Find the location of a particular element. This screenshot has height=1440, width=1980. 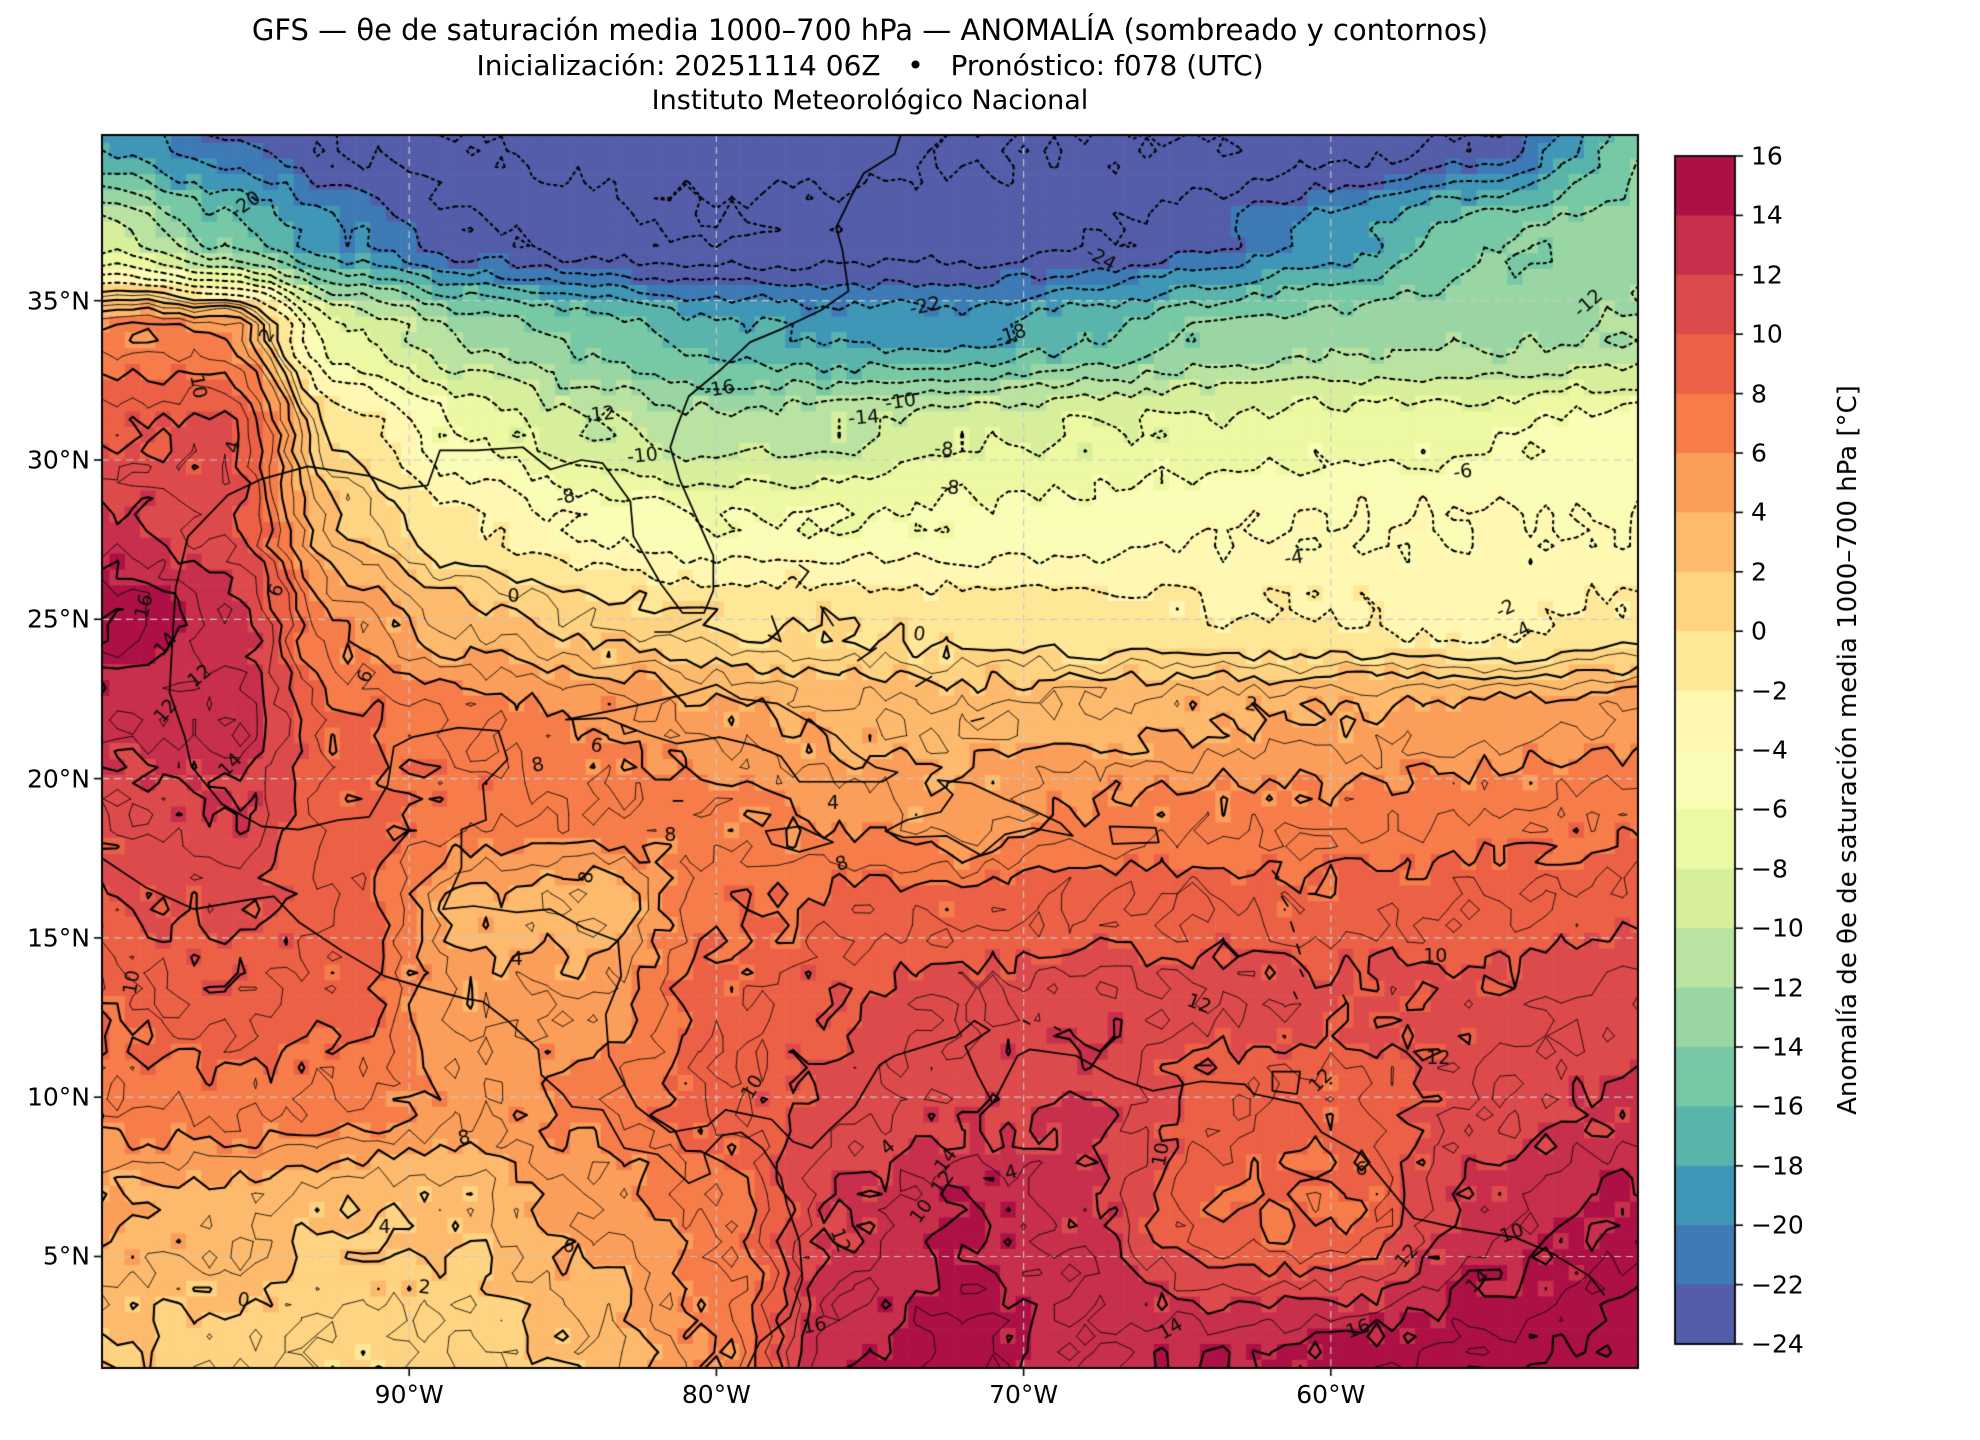

colorbar-tick-label: 4 is located at coordinates (1759, 512).